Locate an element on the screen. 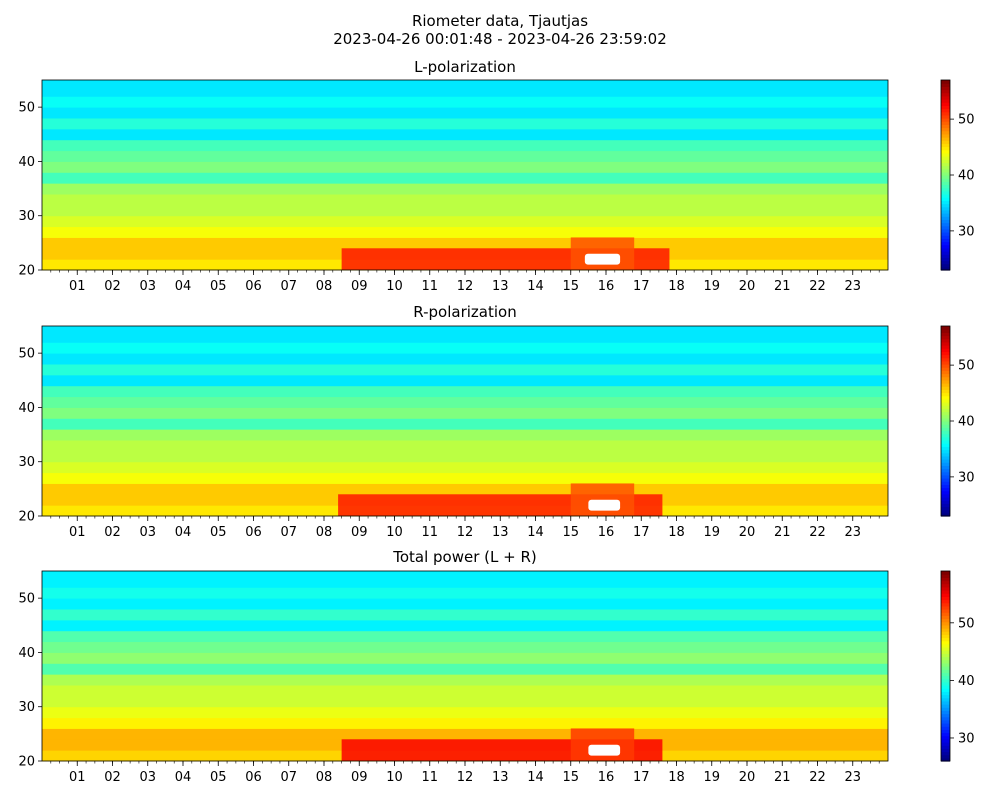 The width and height of the screenshot is (1000, 800). colorbar-total: 30 40 50 is located at coordinates (957, 666).